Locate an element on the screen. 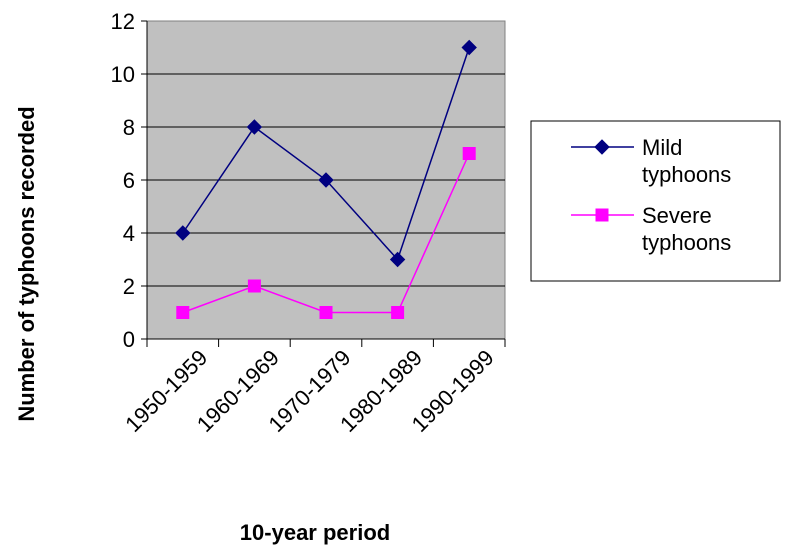 This screenshot has height=556, width=788. y-tick-label: 0 is located at coordinates (129, 339).